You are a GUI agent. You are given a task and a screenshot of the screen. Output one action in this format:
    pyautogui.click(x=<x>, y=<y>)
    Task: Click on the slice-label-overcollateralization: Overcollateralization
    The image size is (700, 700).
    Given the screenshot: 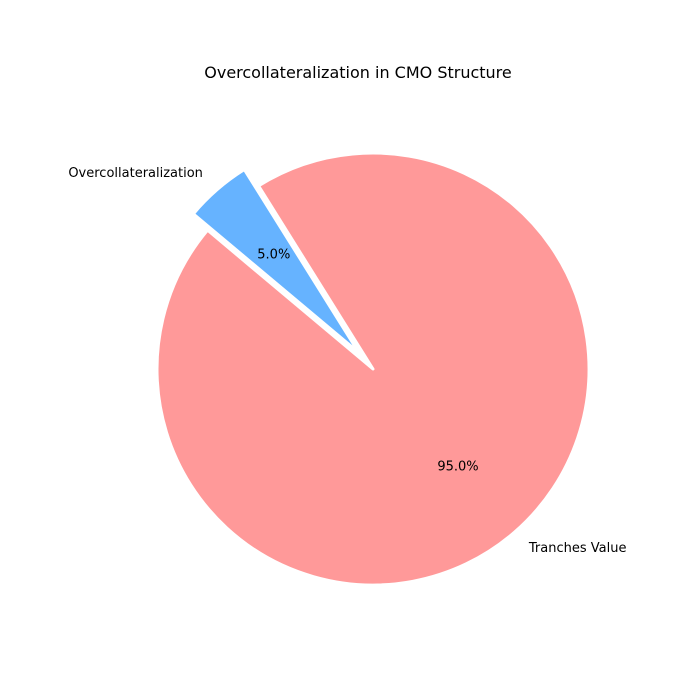 What is the action you would take?
    pyautogui.click(x=135, y=173)
    